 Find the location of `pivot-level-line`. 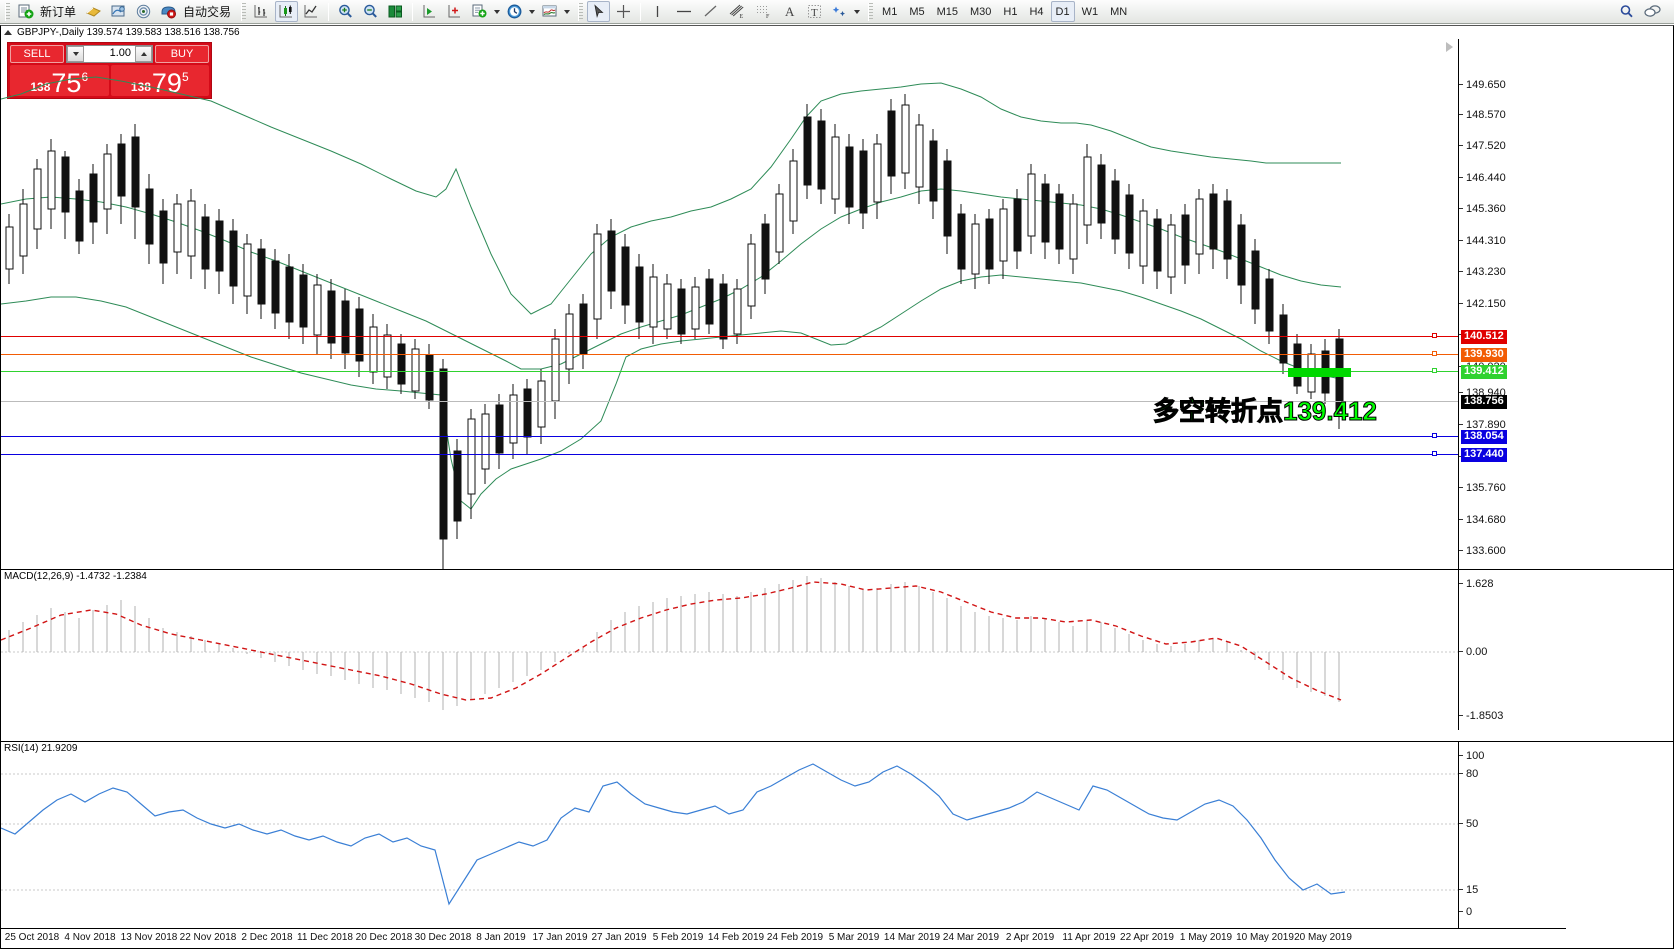

pivot-level-line is located at coordinates (783, 371).